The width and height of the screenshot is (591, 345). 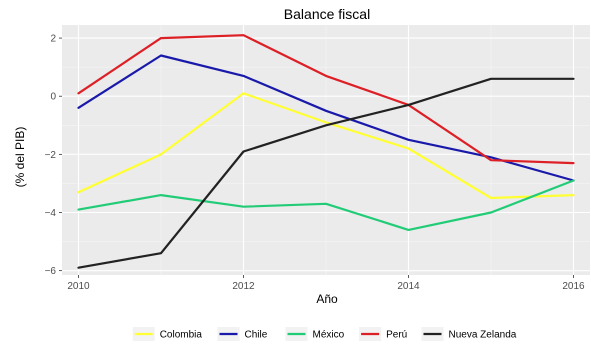 What do you see at coordinates (20, 157) in the screenshot?
I see `y-axis-title: (% del PIB)` at bounding box center [20, 157].